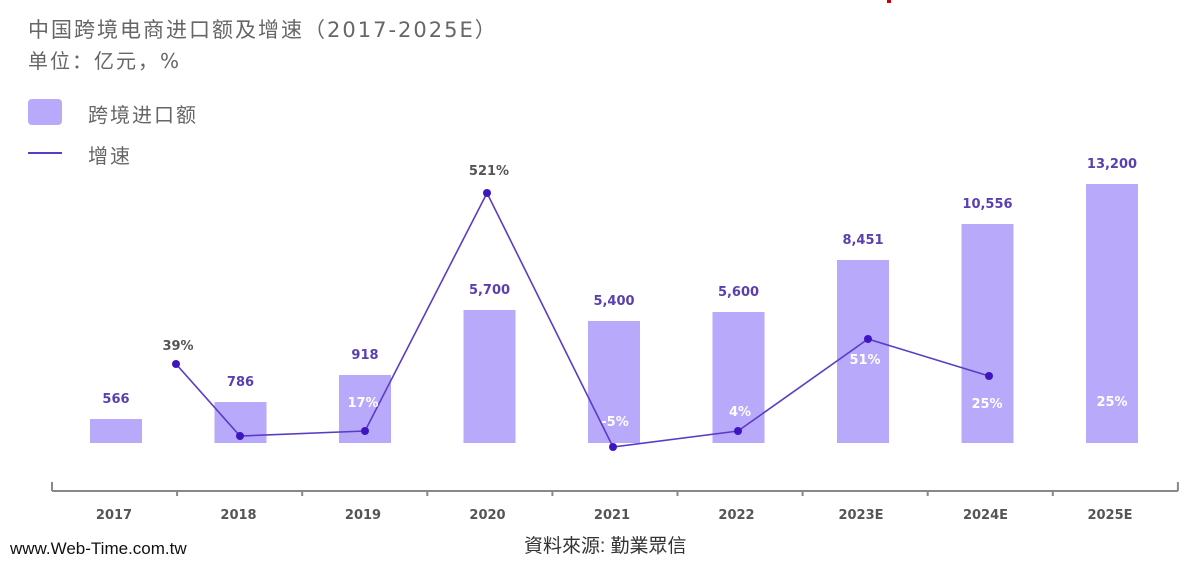 The height and width of the screenshot is (570, 1200). What do you see at coordinates (614, 382) in the screenshot?
I see `bar-2021` at bounding box center [614, 382].